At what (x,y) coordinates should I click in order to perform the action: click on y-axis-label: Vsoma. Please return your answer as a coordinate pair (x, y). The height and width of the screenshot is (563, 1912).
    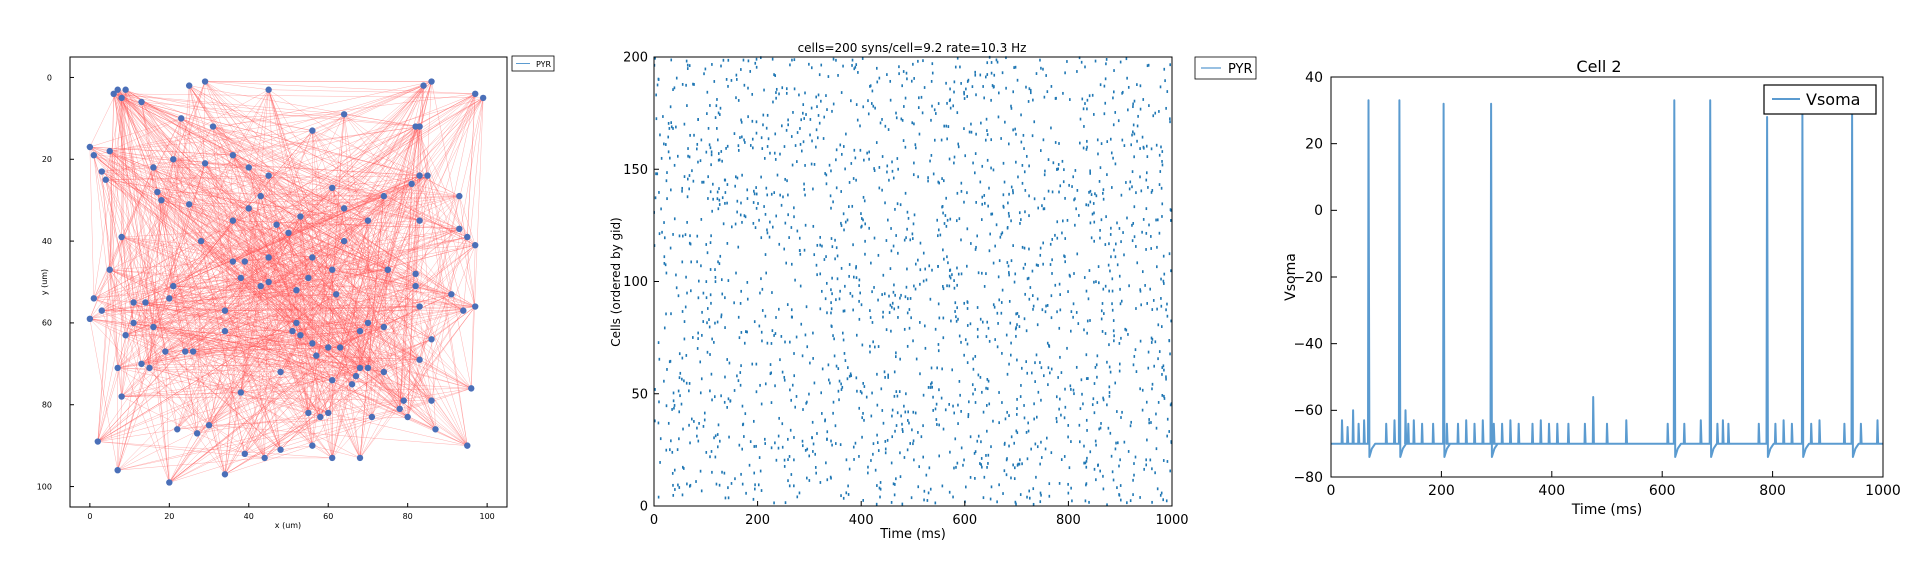
    Looking at the image, I should click on (1291, 277).